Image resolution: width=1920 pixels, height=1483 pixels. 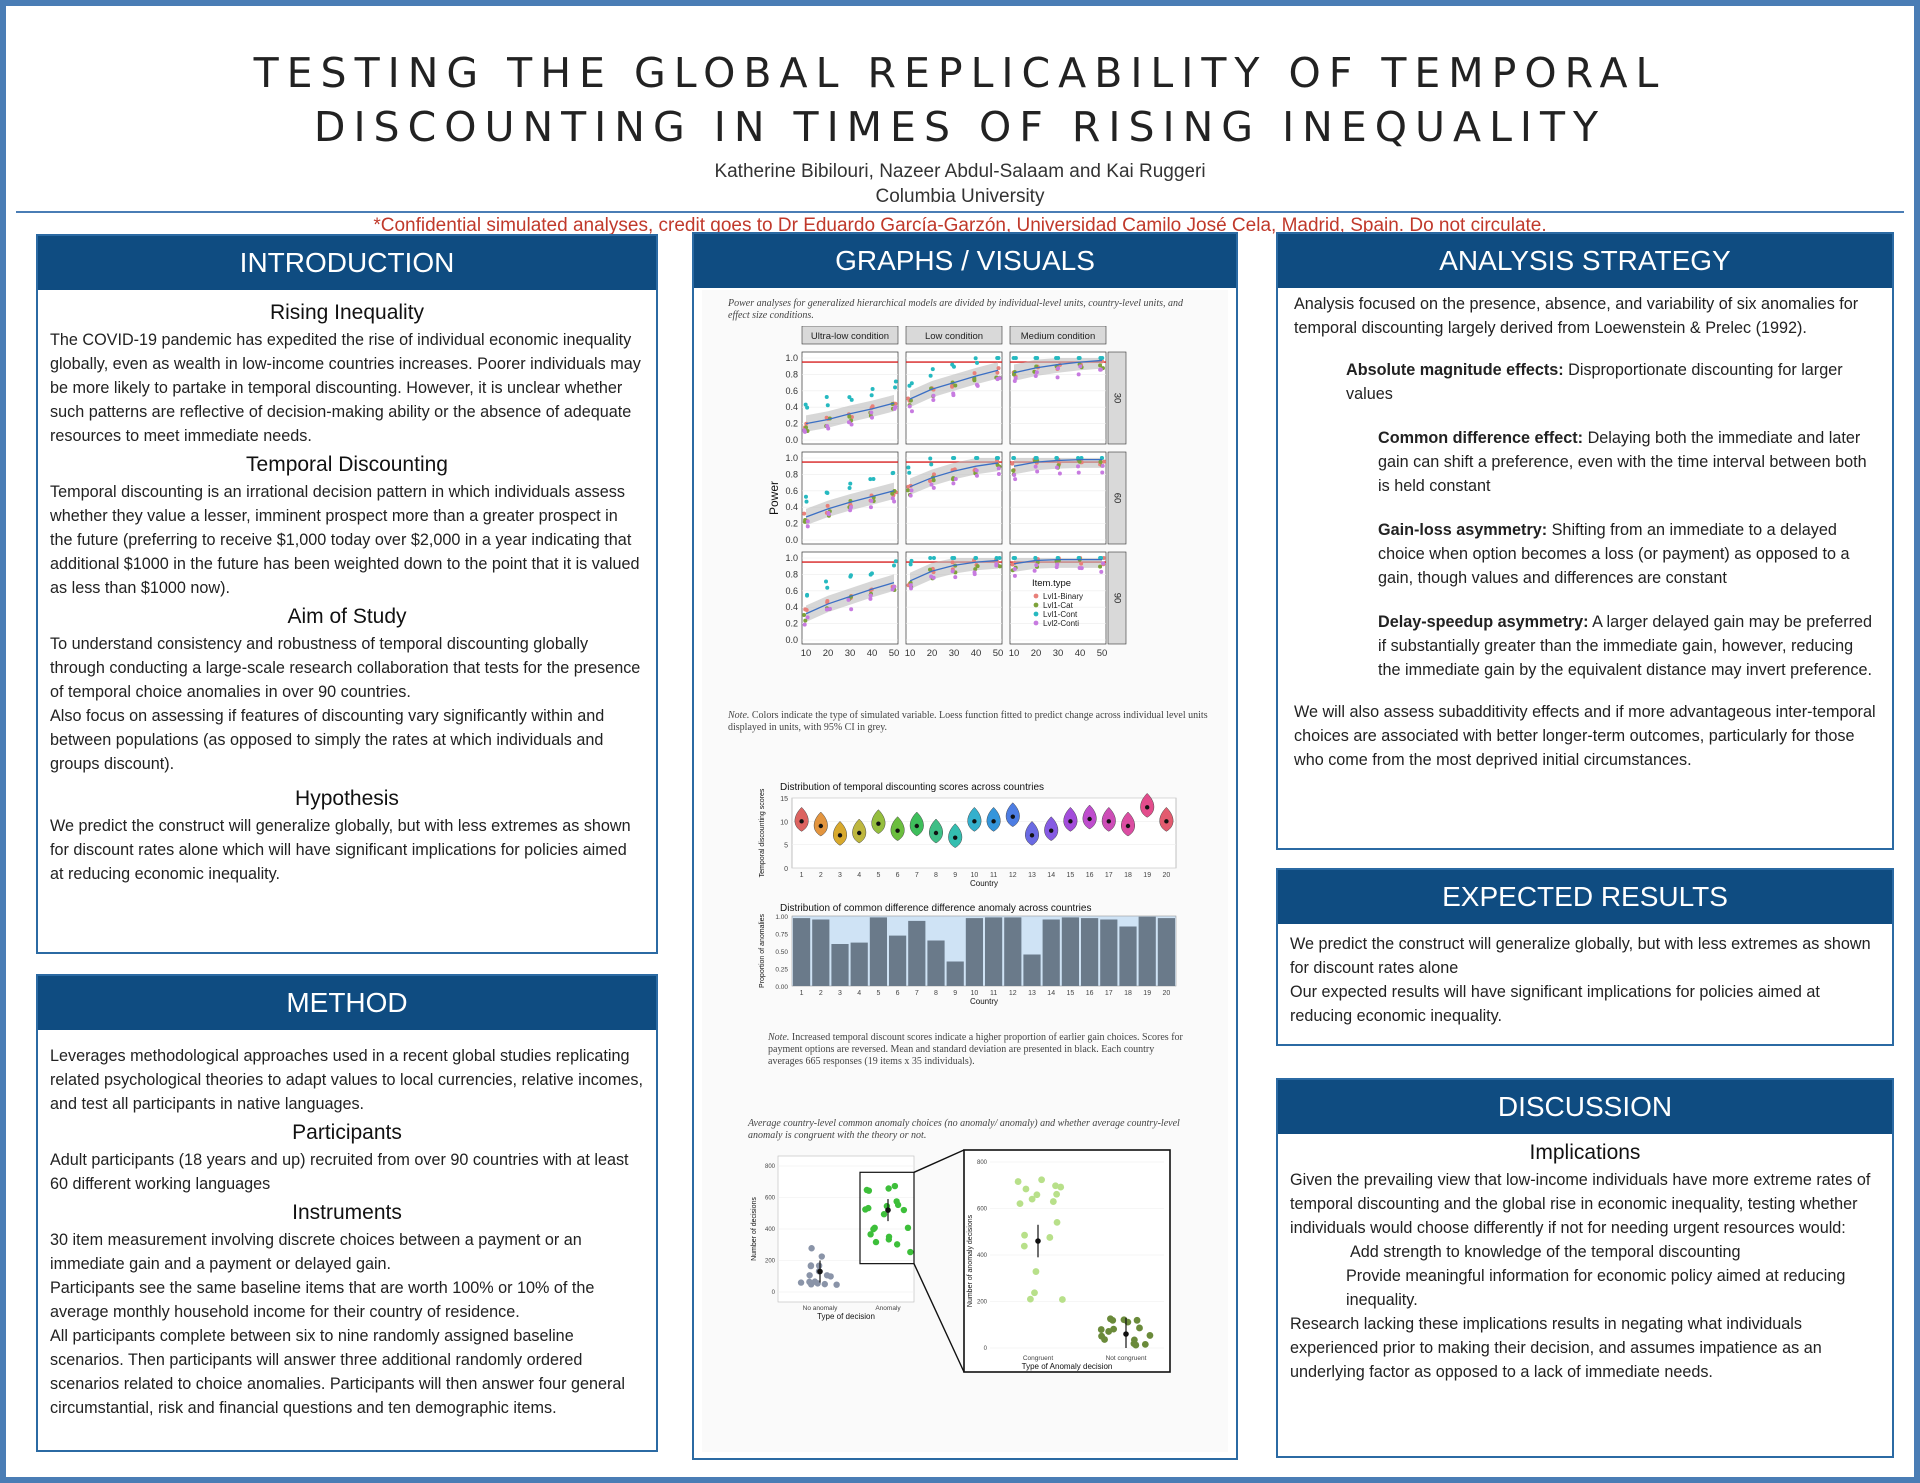 What do you see at coordinates (1102, 652) in the screenshot?
I see `x-tick-label: 50` at bounding box center [1102, 652].